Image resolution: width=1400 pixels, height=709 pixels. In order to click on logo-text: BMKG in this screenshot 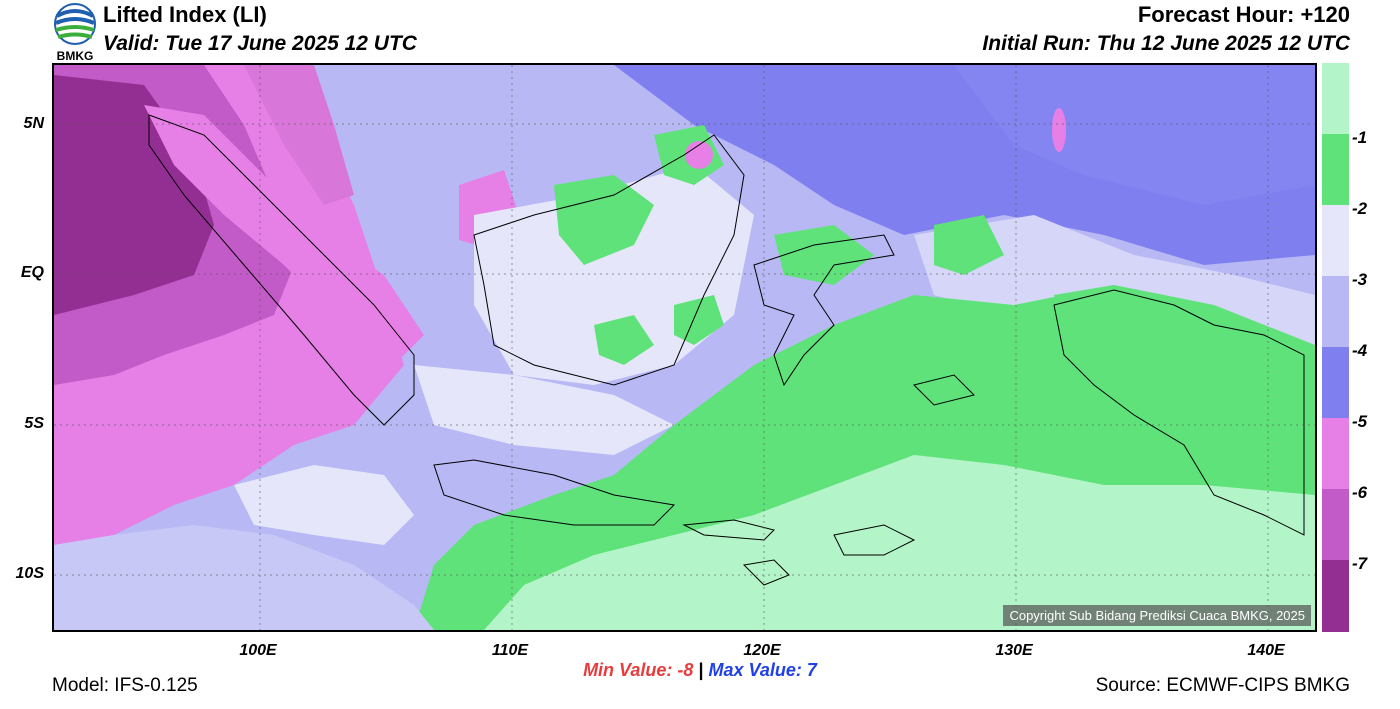, I will do `click(75, 55)`.